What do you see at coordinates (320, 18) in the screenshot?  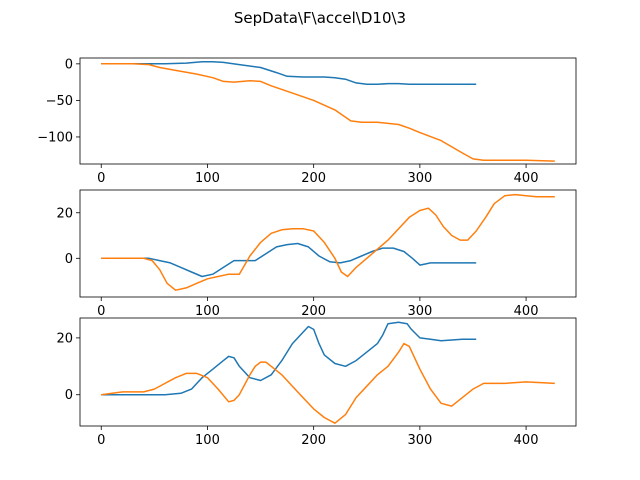 I see `figure-title: SepData\F\accel\D10\3` at bounding box center [320, 18].